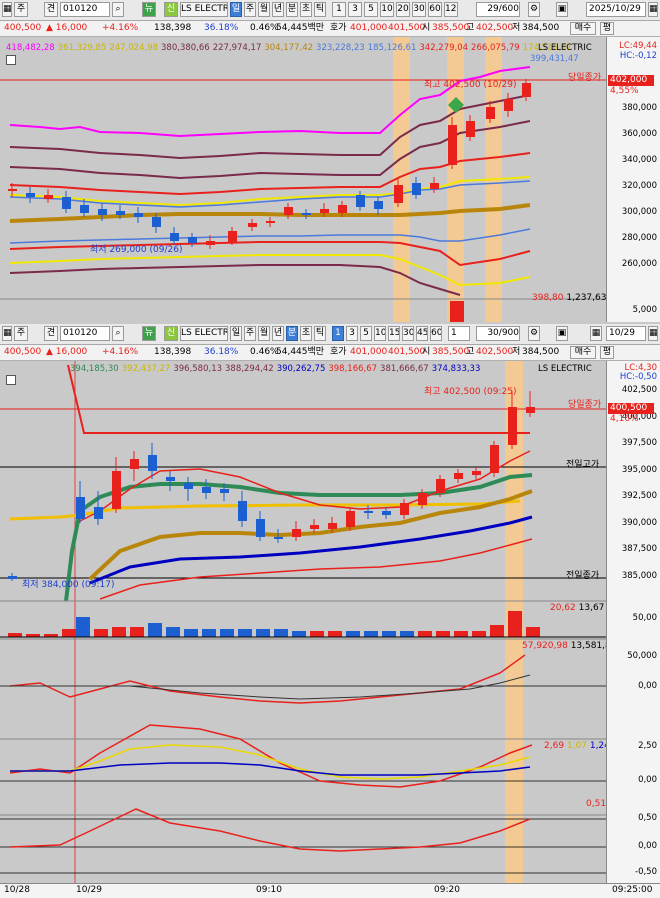  Describe the element at coordinates (639, 496) in the screenshot. I see `price-tick: 392,500` at that location.